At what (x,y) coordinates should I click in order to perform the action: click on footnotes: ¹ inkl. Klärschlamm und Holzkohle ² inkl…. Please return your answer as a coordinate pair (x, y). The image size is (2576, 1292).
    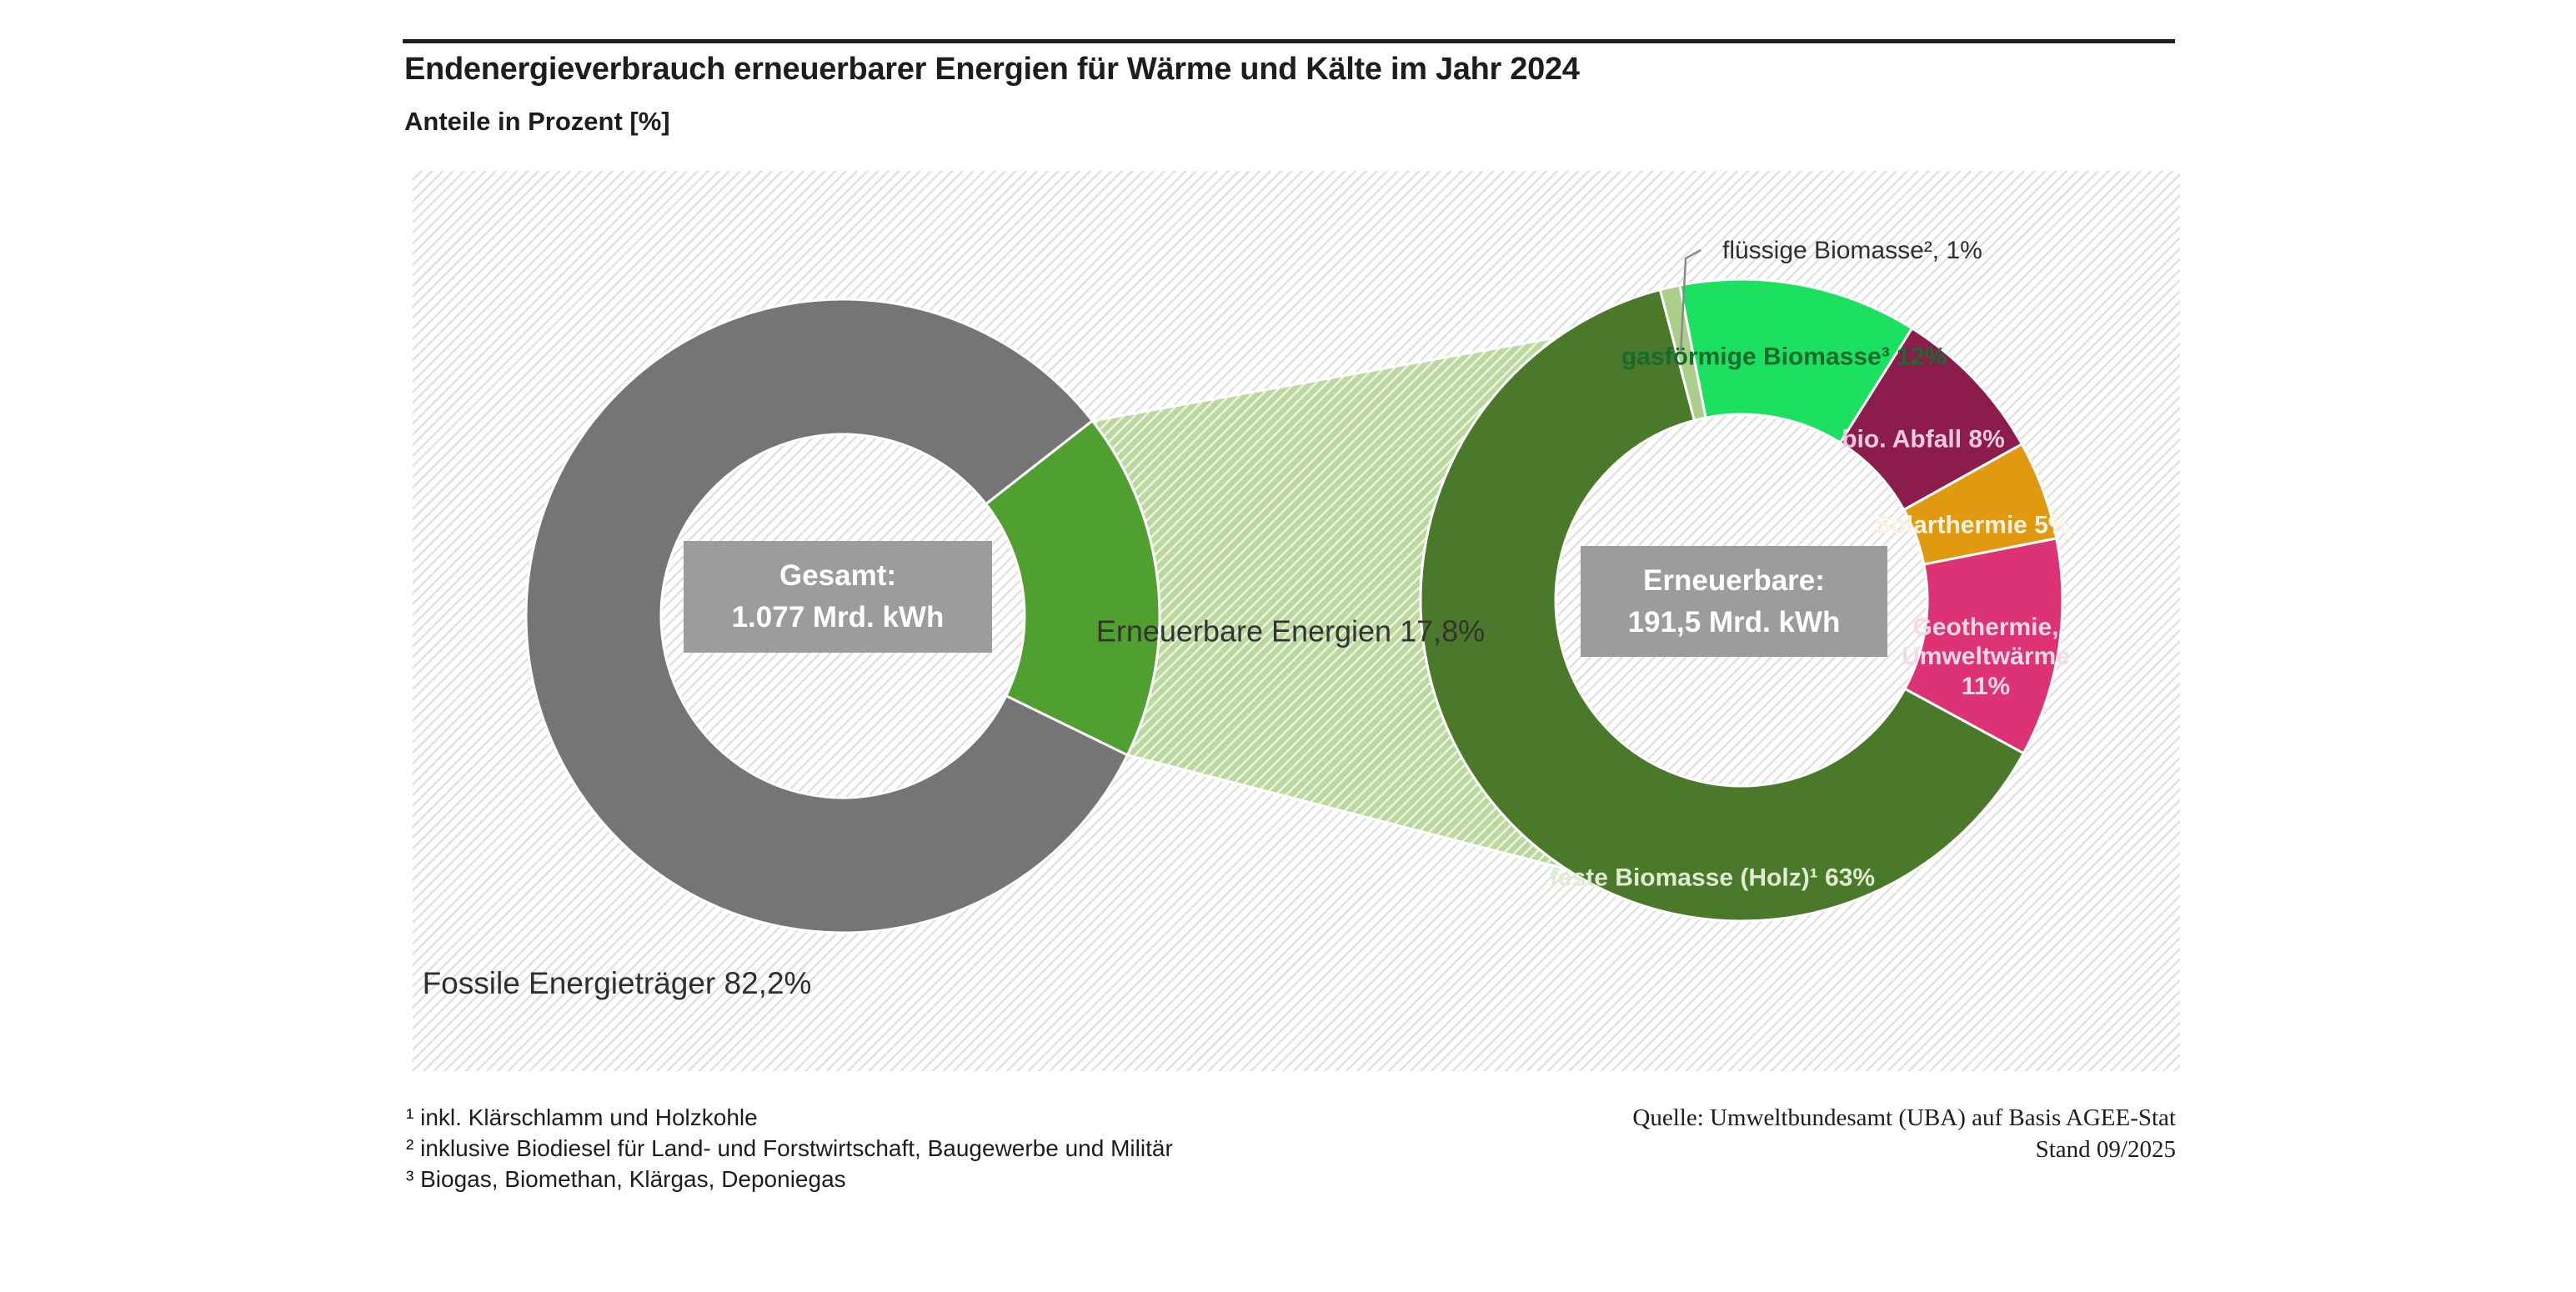
    Looking at the image, I should click on (789, 1148).